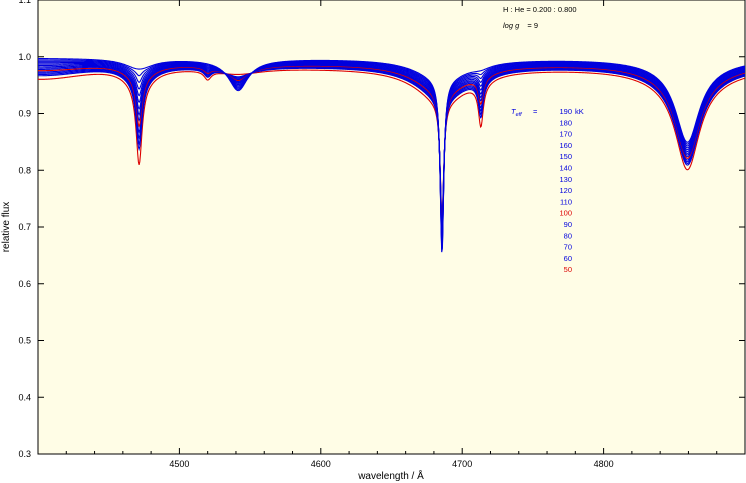 This screenshot has height=483, width=746. I want to click on legend-entry: 170, so click(565, 134).